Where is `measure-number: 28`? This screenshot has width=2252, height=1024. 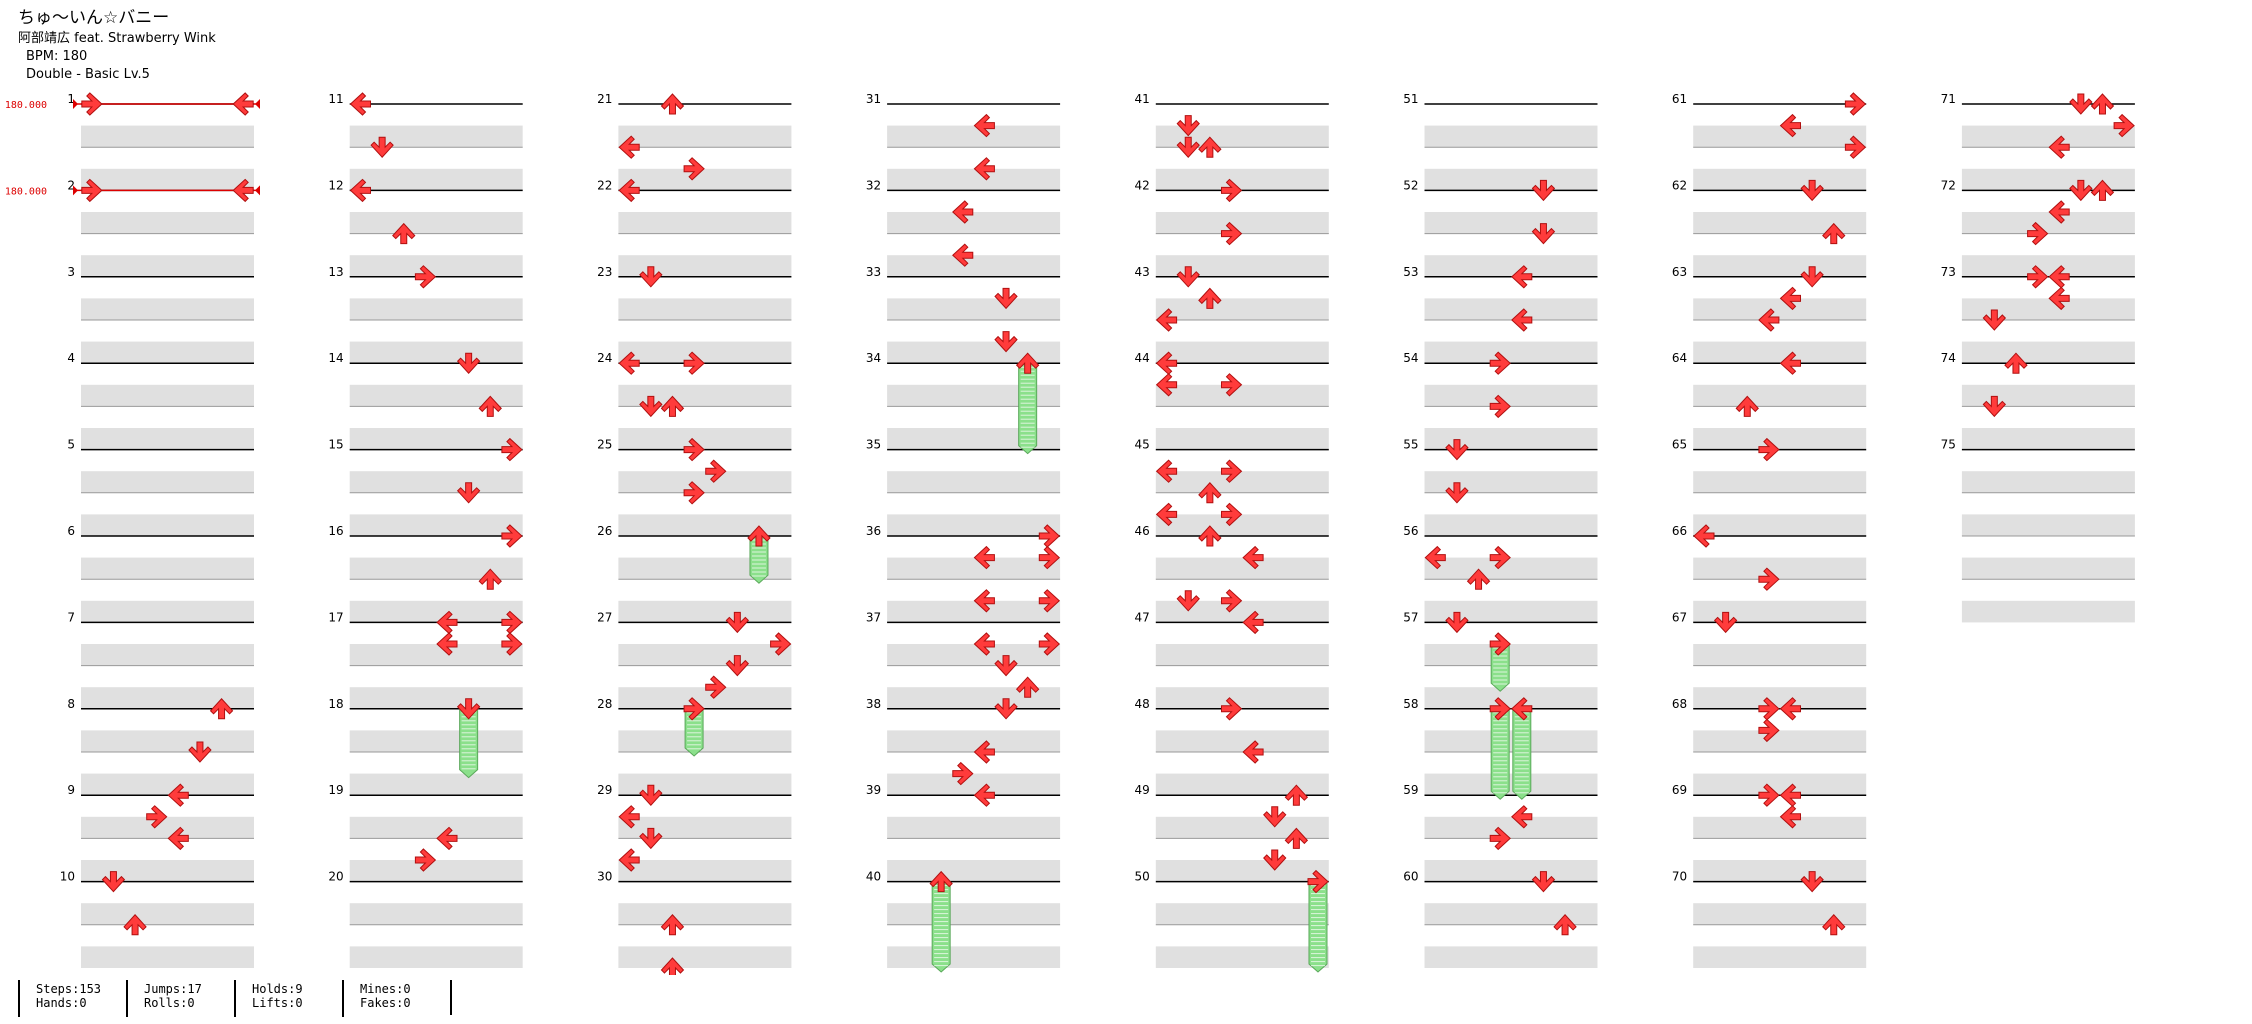
measure-number: 28 is located at coordinates (604, 704).